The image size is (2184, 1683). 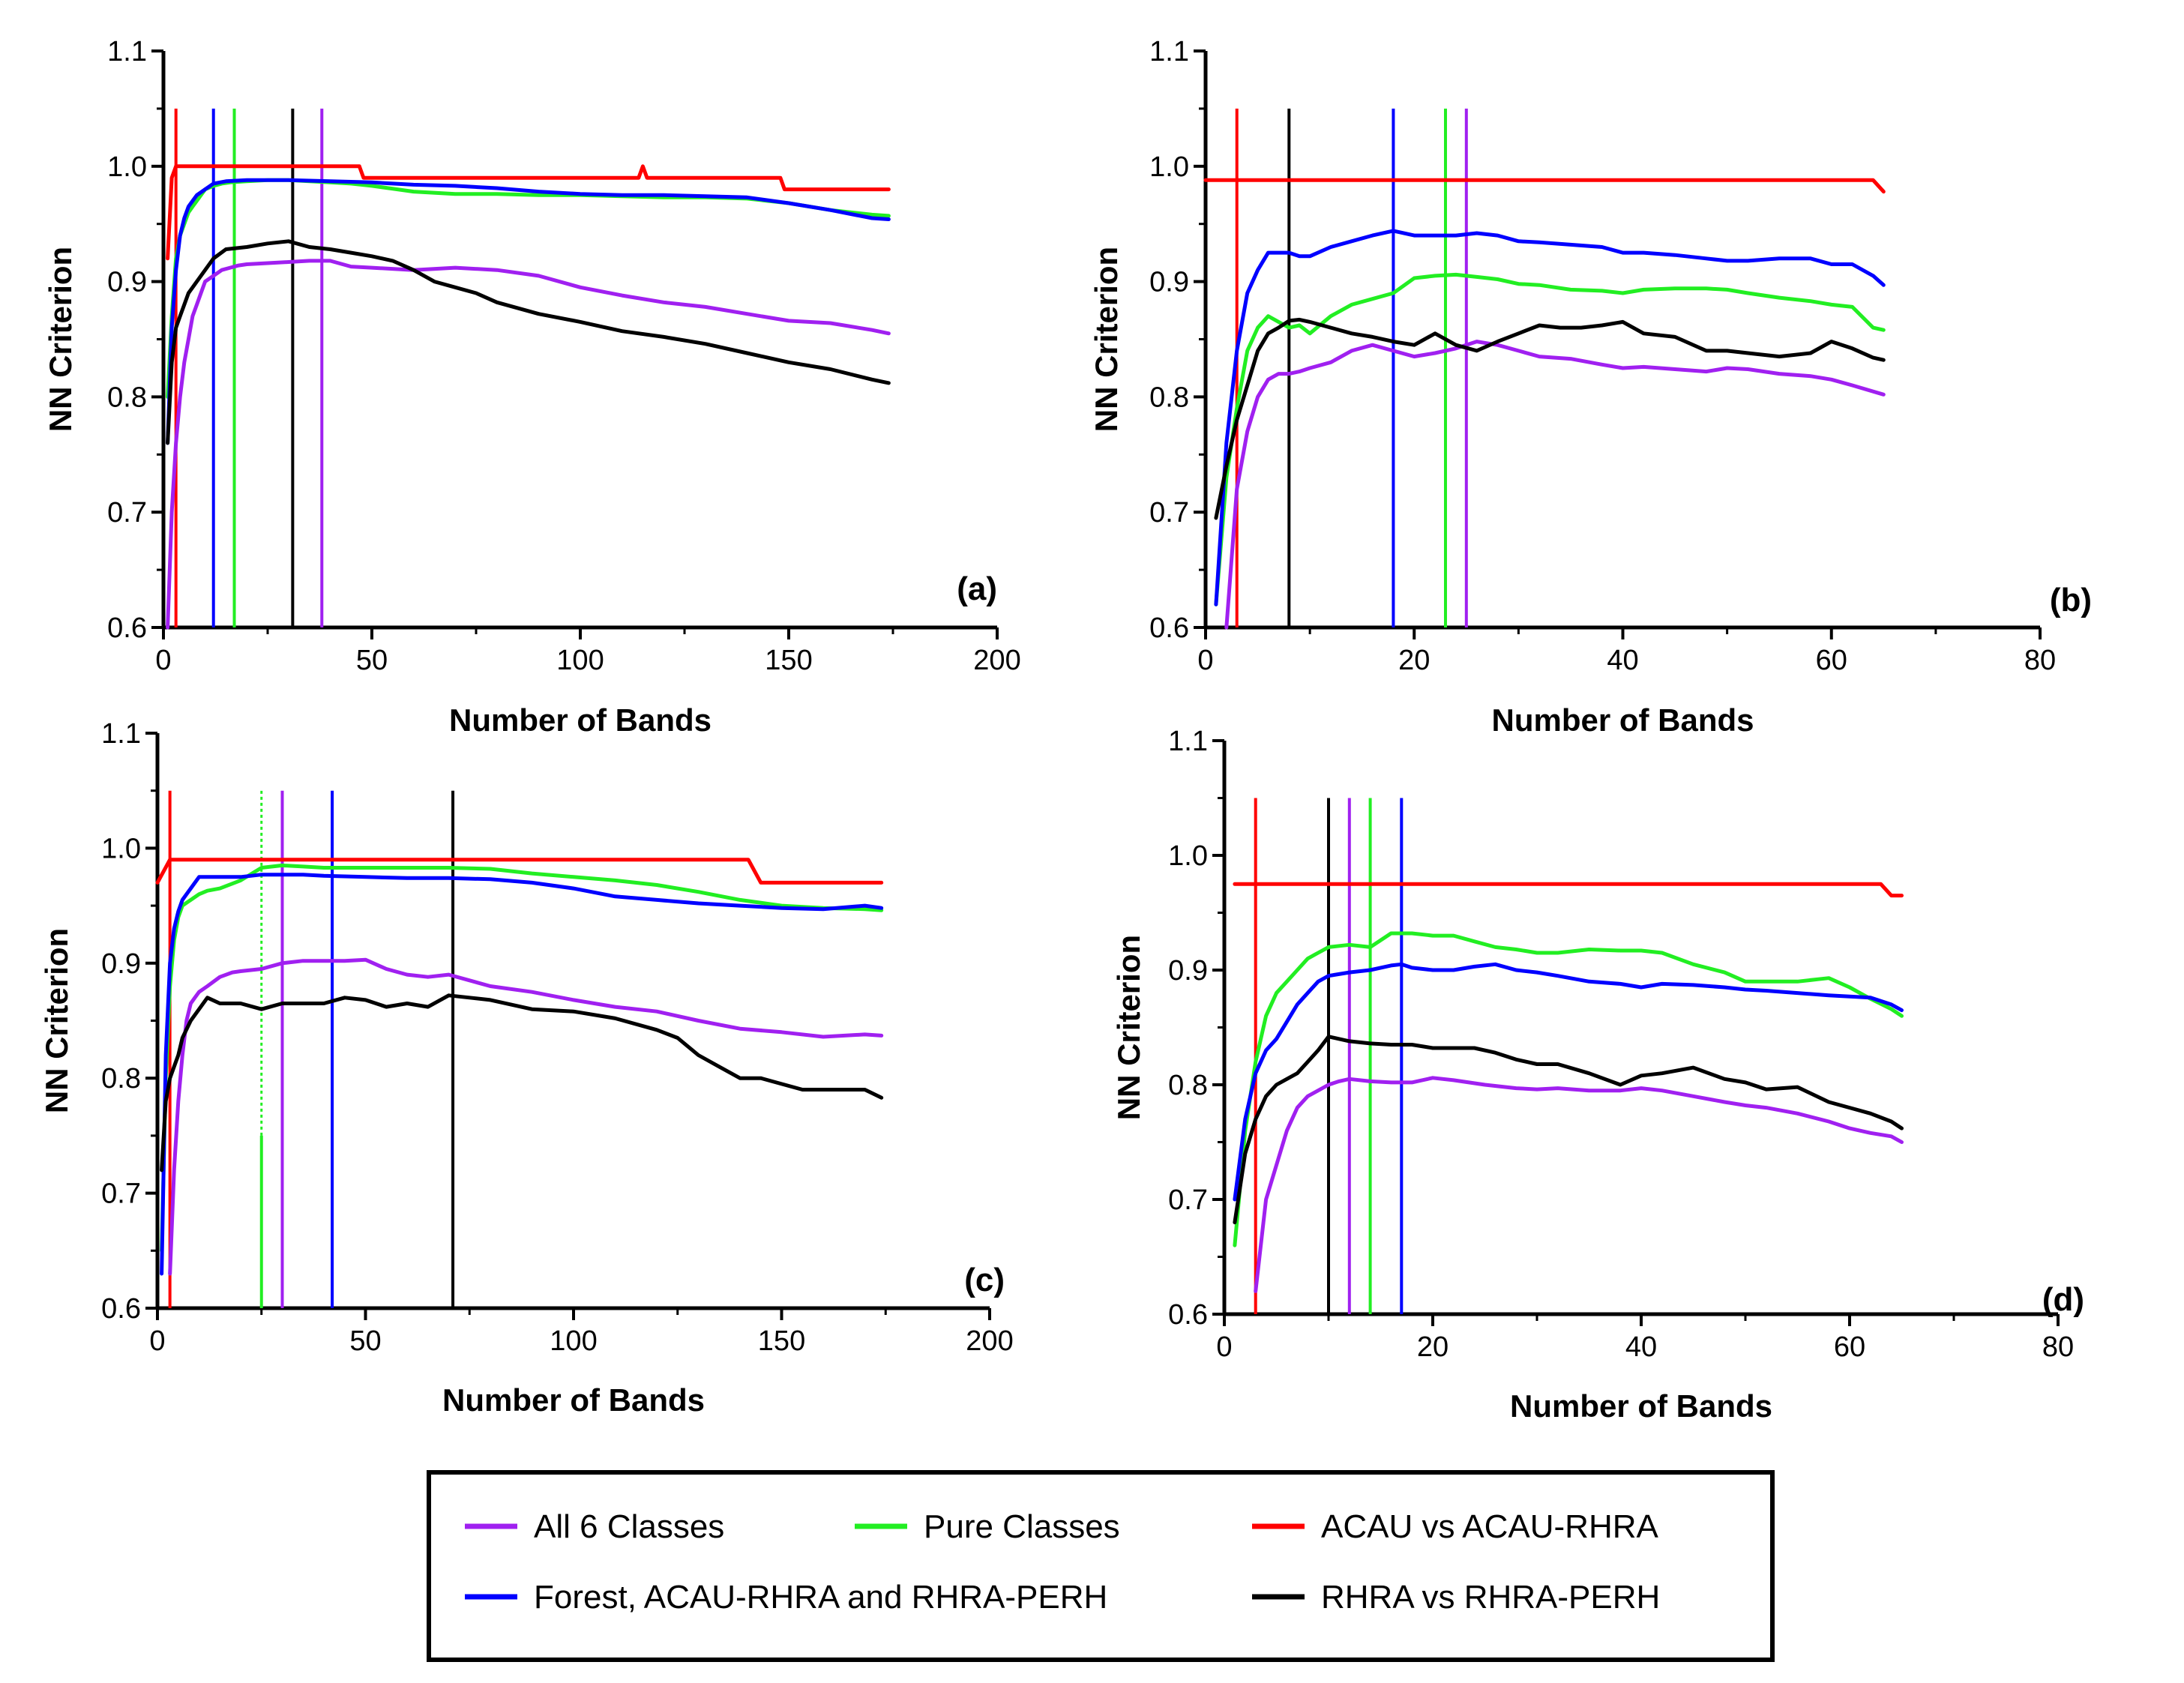 I want to click on legend-label: ACAU vs ACAU-RHRA, so click(x=1489, y=1526).